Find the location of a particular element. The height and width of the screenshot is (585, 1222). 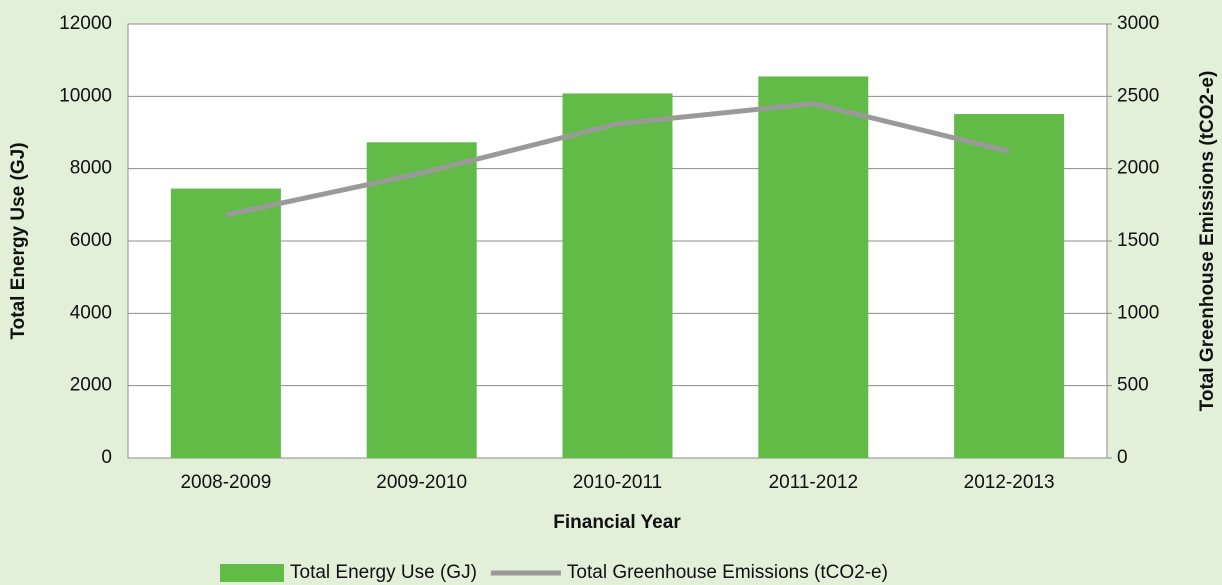

x-tick-label: 2012-2013 is located at coordinates (1009, 482).